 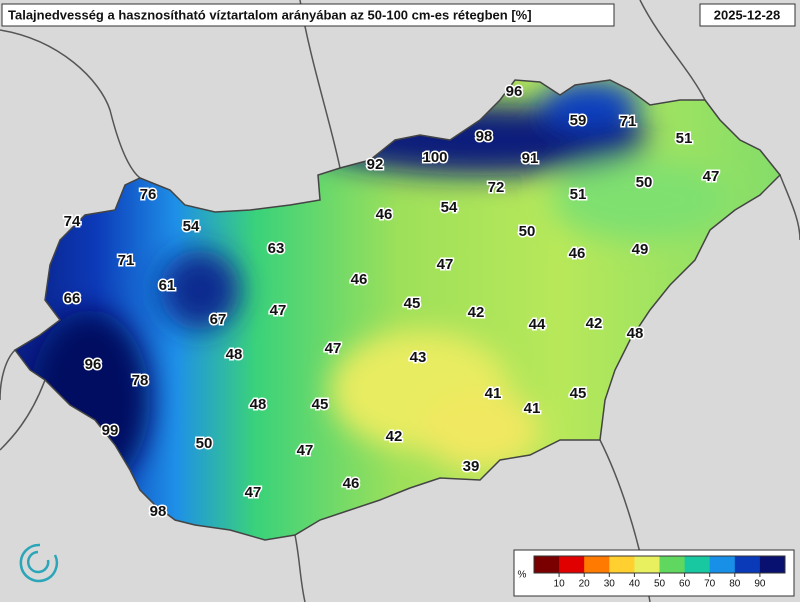 I want to click on legend: 10 20 30 40 50 60 70 80 90, so click(x=659, y=572).